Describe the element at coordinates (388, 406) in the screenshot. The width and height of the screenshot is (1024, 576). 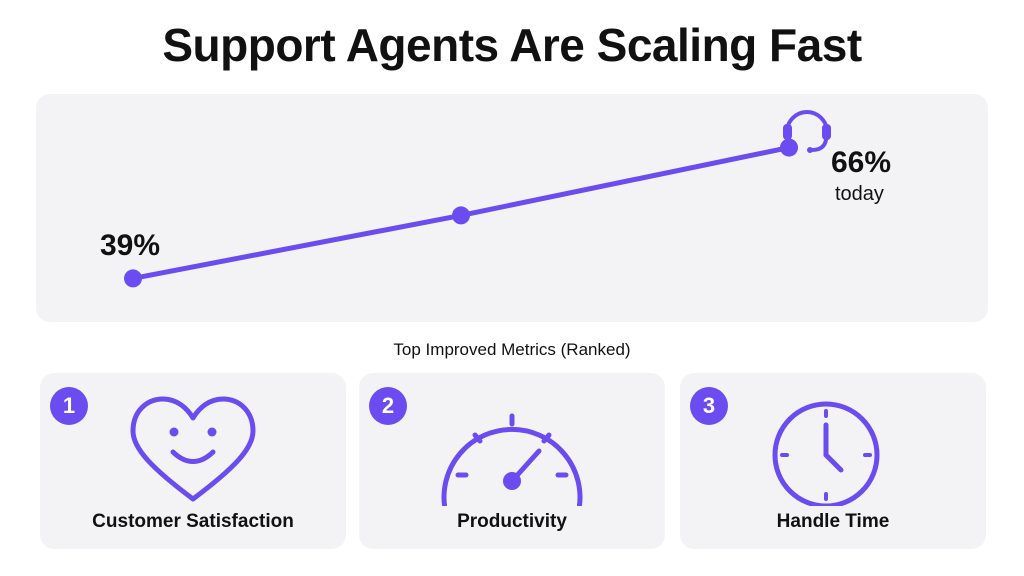
I see `rank-badge: 2` at that location.